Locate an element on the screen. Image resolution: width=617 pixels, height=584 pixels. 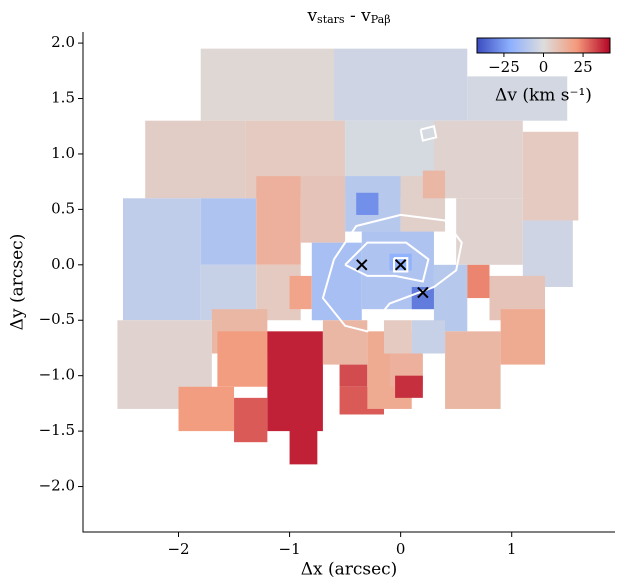
y-tick-label: 0.5 is located at coordinates (63, 208).